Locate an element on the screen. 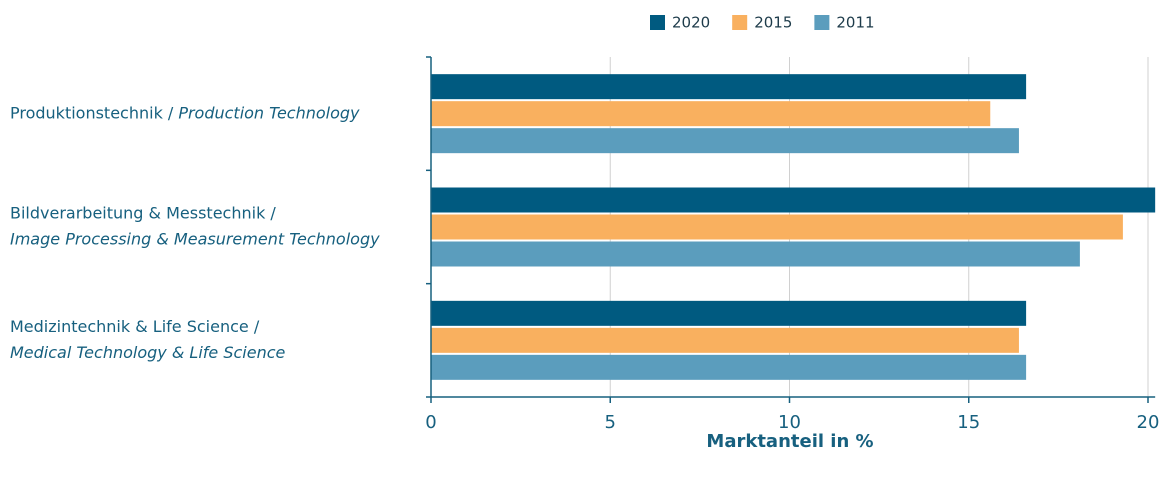 The image size is (1176, 480). legend-label: 2015 is located at coordinates (773, 23).